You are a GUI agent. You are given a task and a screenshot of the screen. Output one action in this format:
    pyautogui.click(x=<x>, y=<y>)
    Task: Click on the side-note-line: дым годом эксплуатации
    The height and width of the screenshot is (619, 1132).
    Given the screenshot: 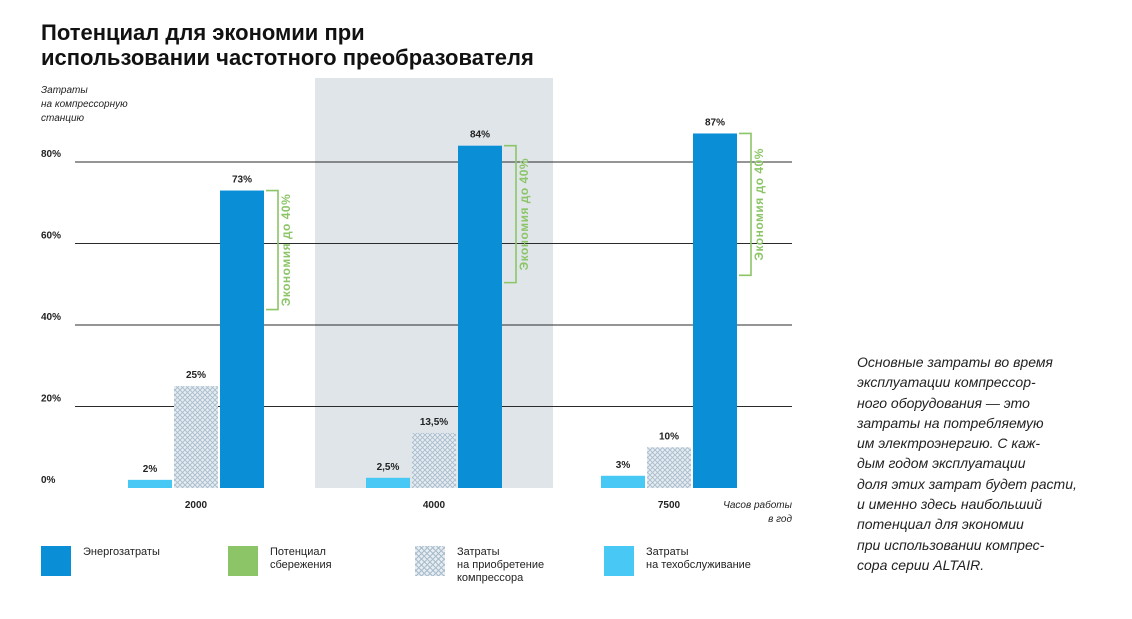 What is the action you would take?
    pyautogui.click(x=941, y=463)
    